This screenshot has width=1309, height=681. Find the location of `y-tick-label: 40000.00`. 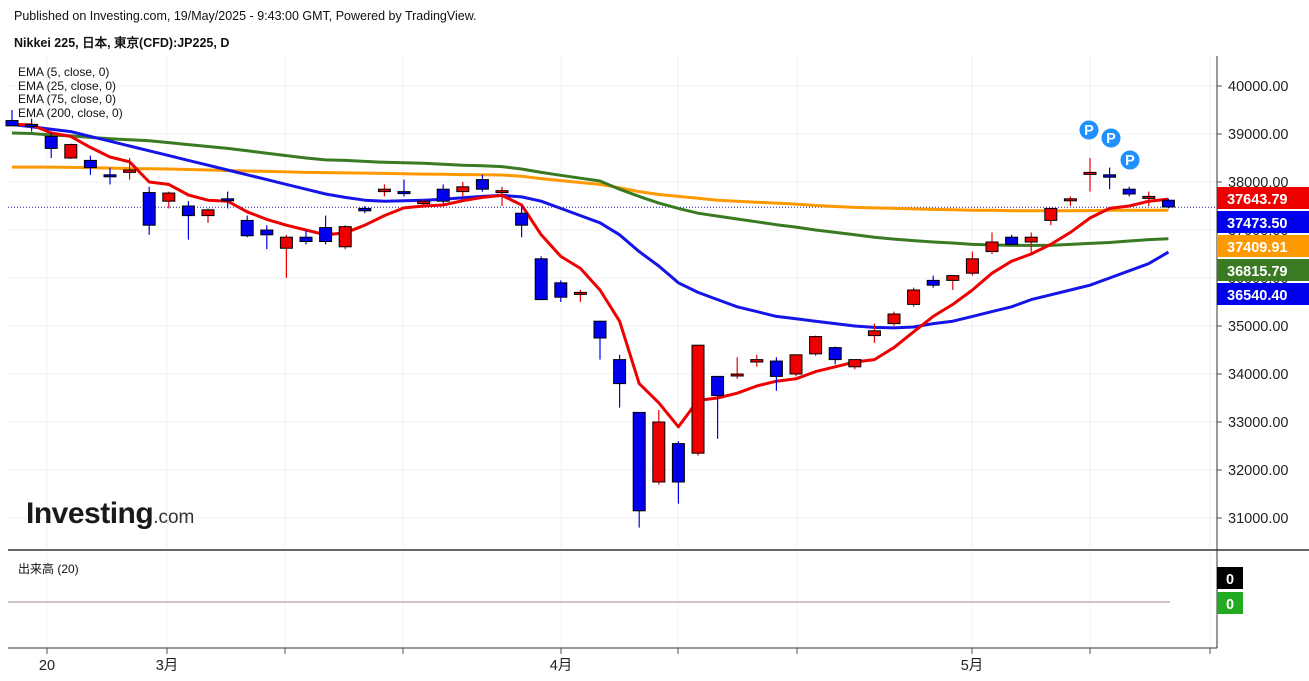

y-tick-label: 40000.00 is located at coordinates (1258, 87).